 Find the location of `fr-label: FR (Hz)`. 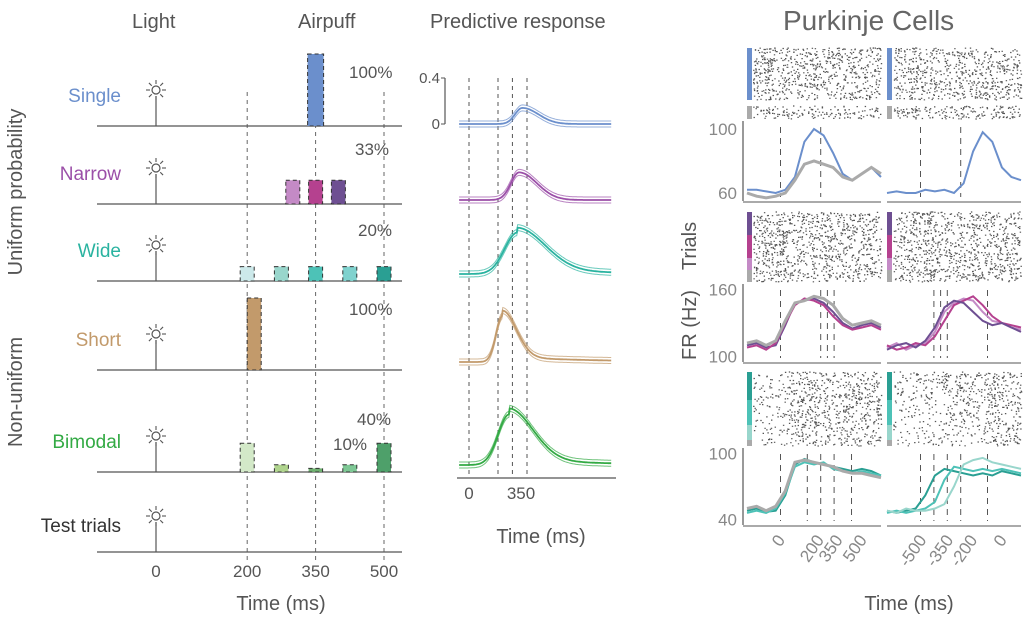

fr-label: FR (Hz) is located at coordinates (690, 325).